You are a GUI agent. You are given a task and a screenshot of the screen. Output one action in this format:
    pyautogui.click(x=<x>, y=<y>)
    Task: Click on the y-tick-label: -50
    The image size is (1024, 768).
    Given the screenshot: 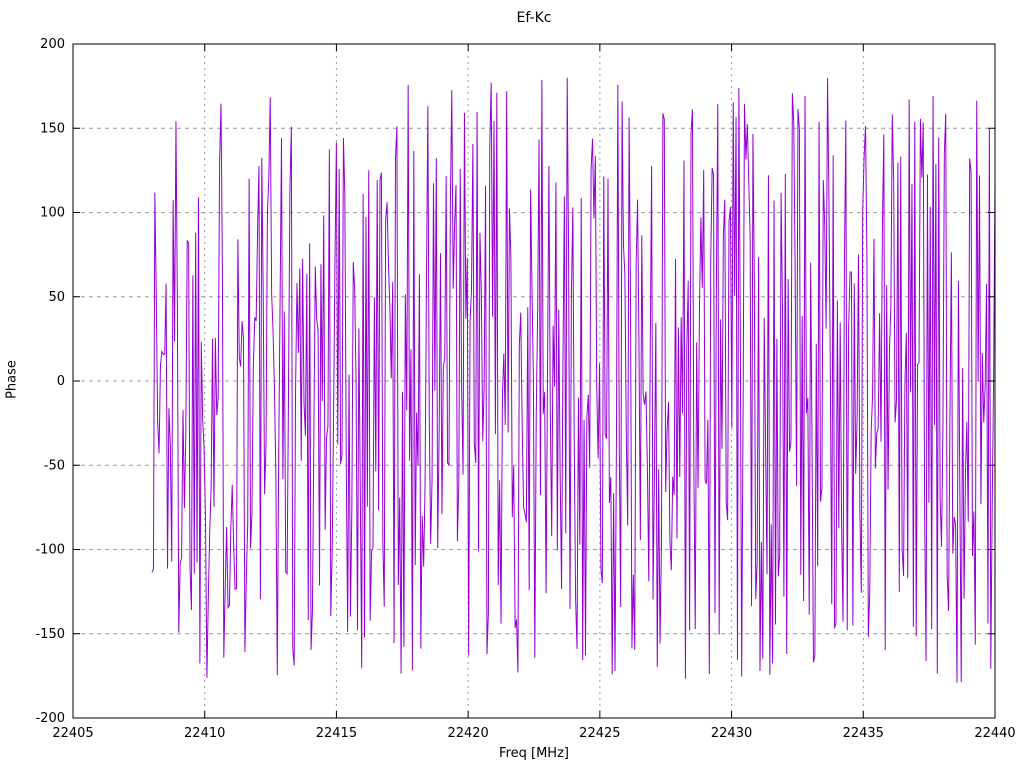 What is the action you would take?
    pyautogui.click(x=54, y=465)
    